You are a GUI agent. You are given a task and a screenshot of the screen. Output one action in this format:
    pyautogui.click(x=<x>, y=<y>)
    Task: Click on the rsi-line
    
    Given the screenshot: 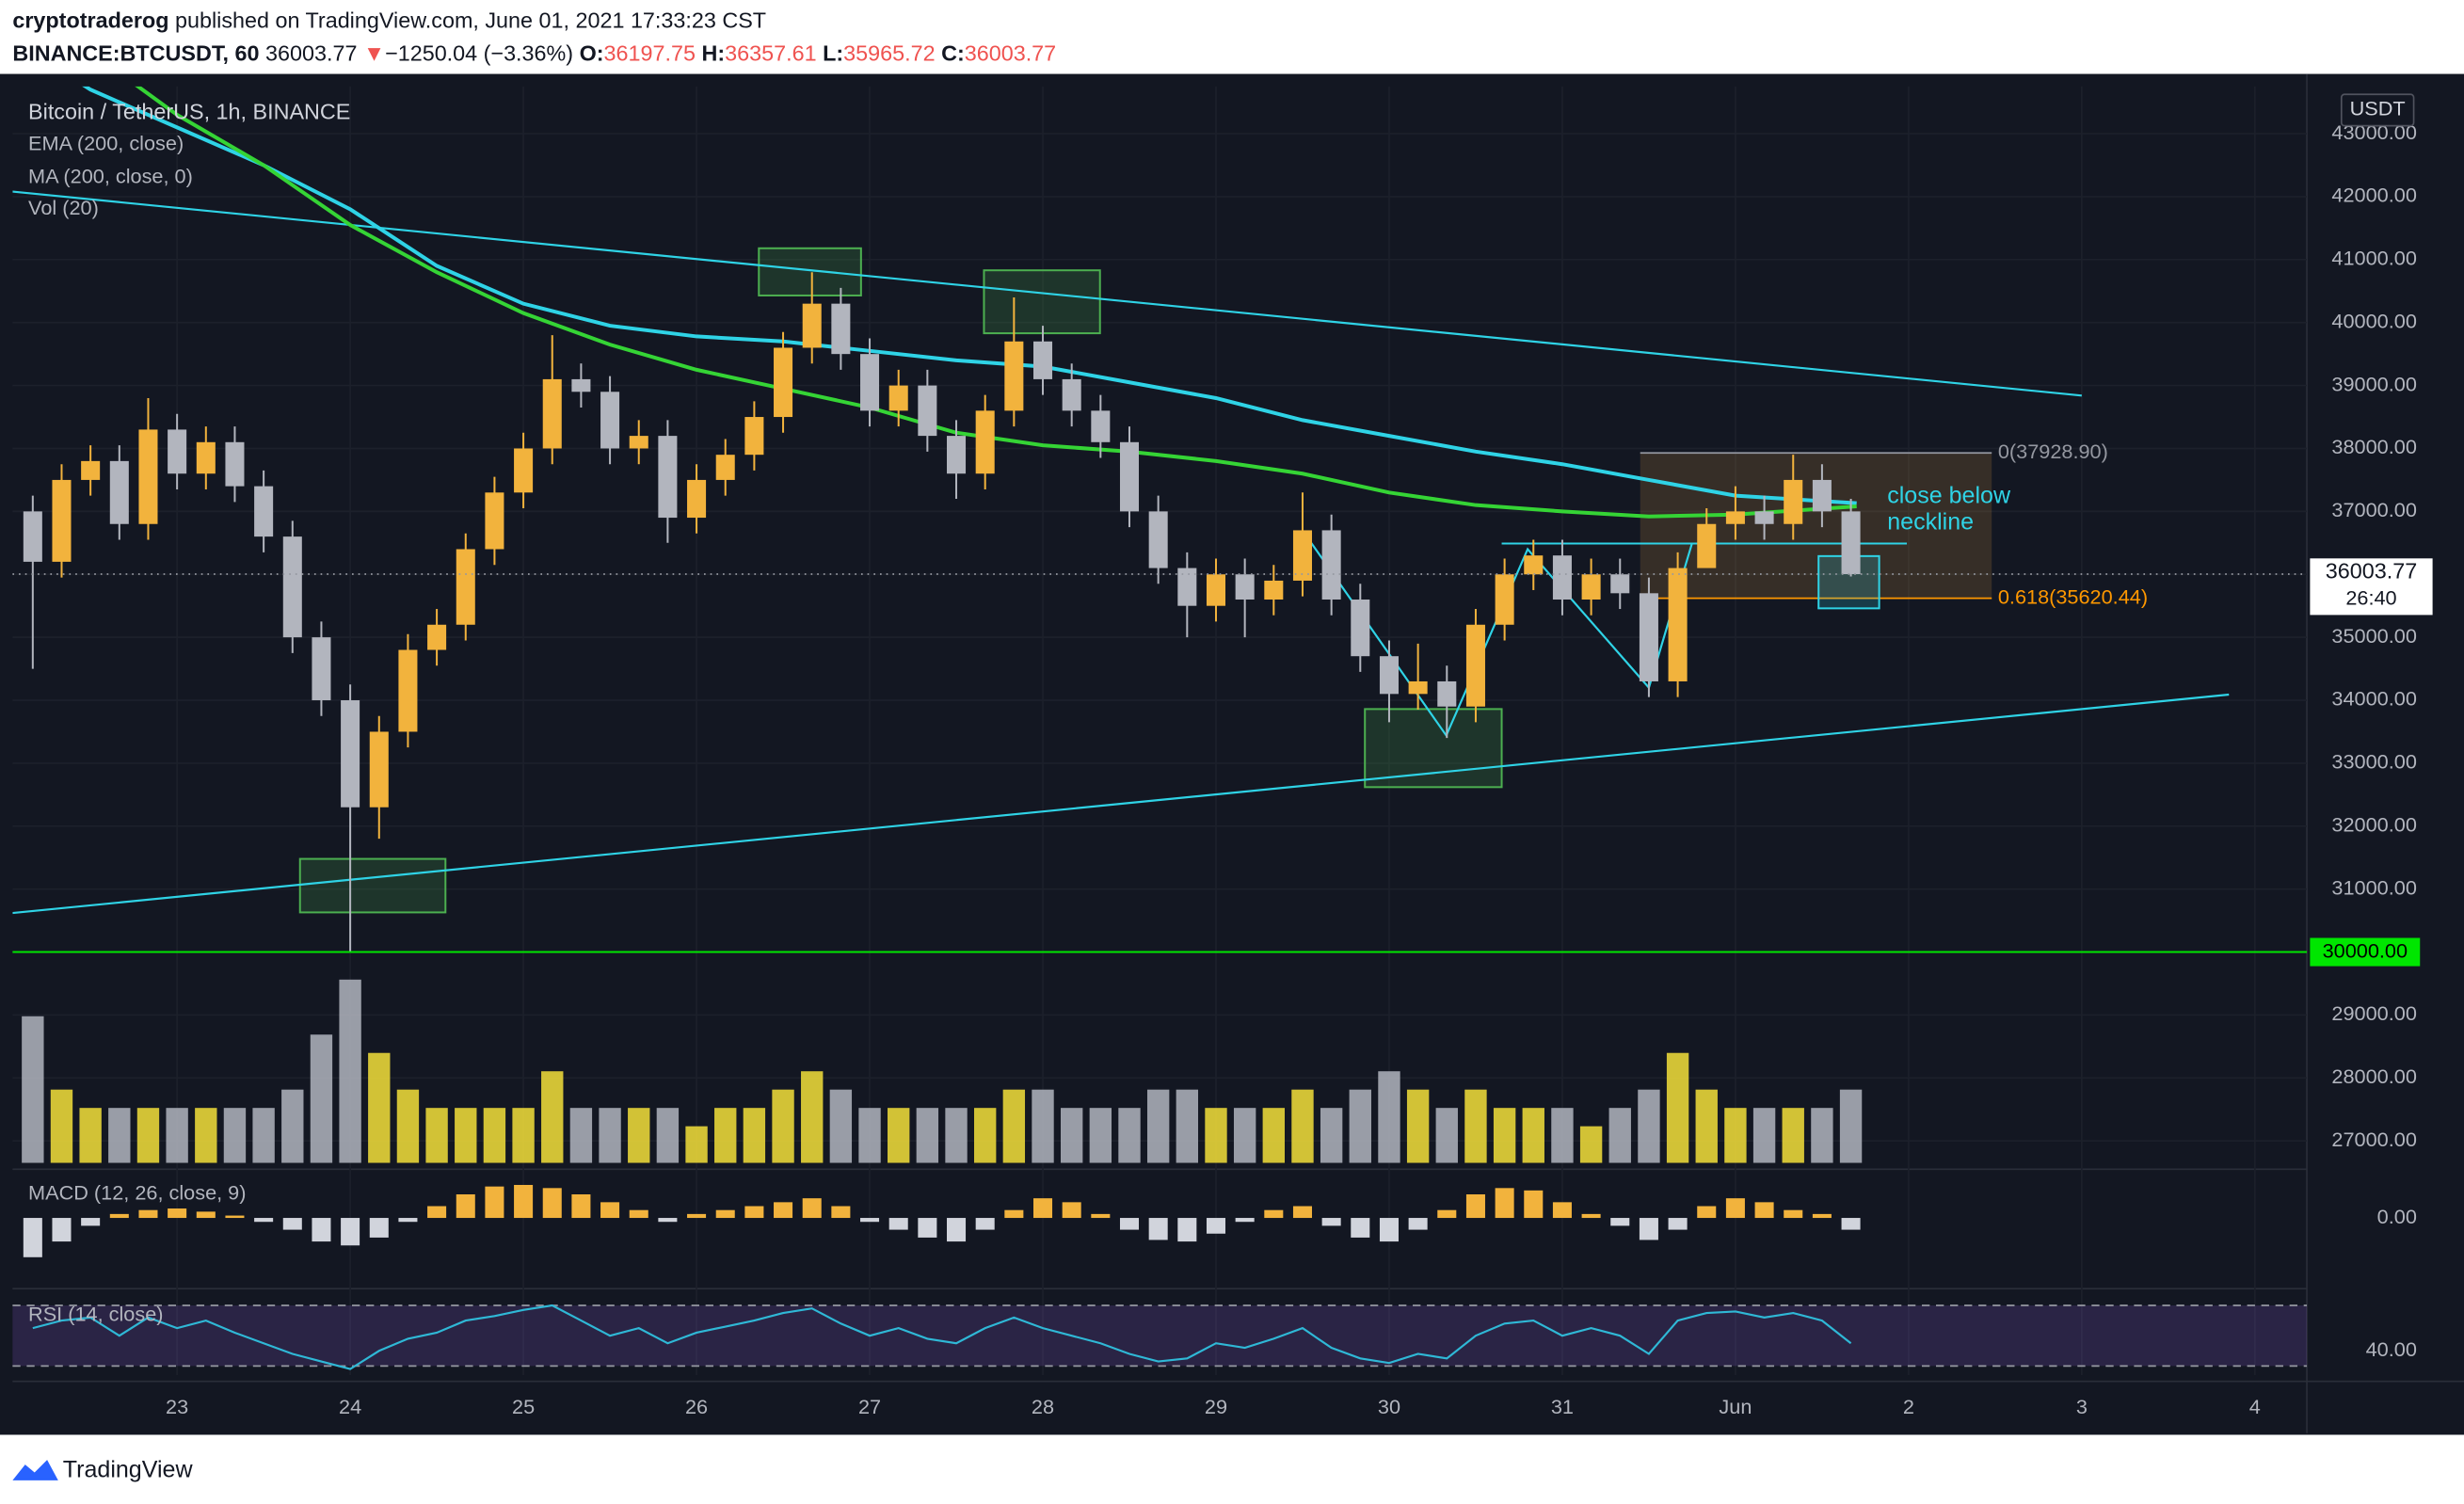 What is the action you would take?
    pyautogui.click(x=942, y=1337)
    